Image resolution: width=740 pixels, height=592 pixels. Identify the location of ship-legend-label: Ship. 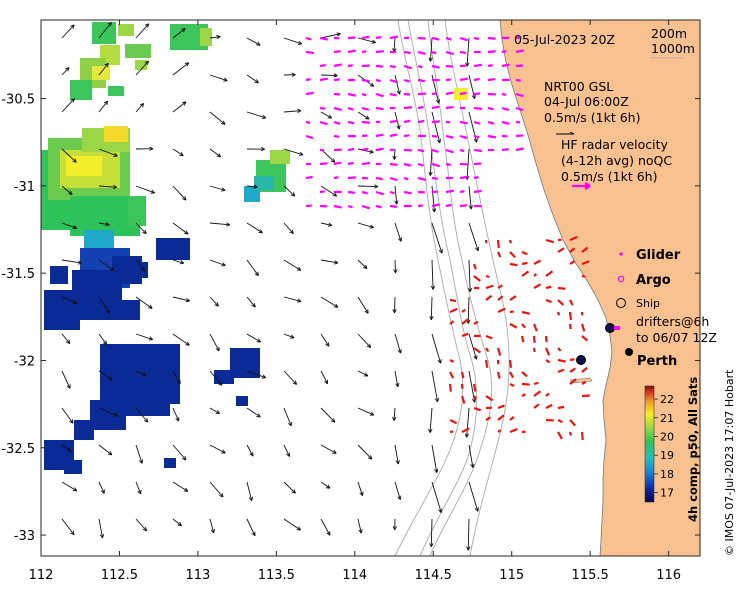
(648, 303).